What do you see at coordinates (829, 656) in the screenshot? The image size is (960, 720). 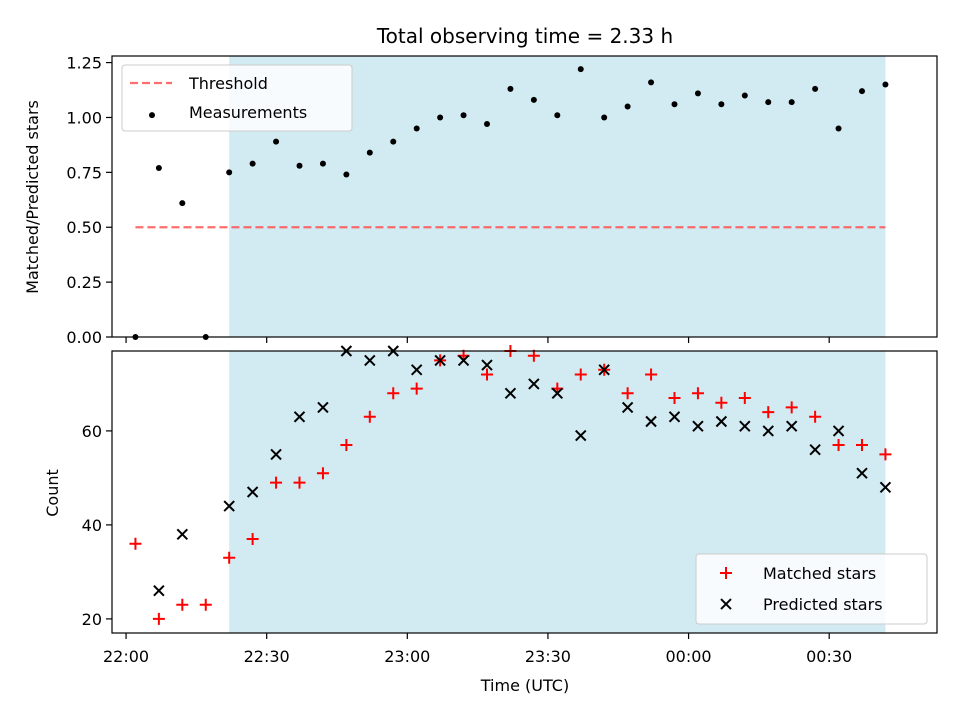 I see `bottom-x-tick-label: 00:30` at bounding box center [829, 656].